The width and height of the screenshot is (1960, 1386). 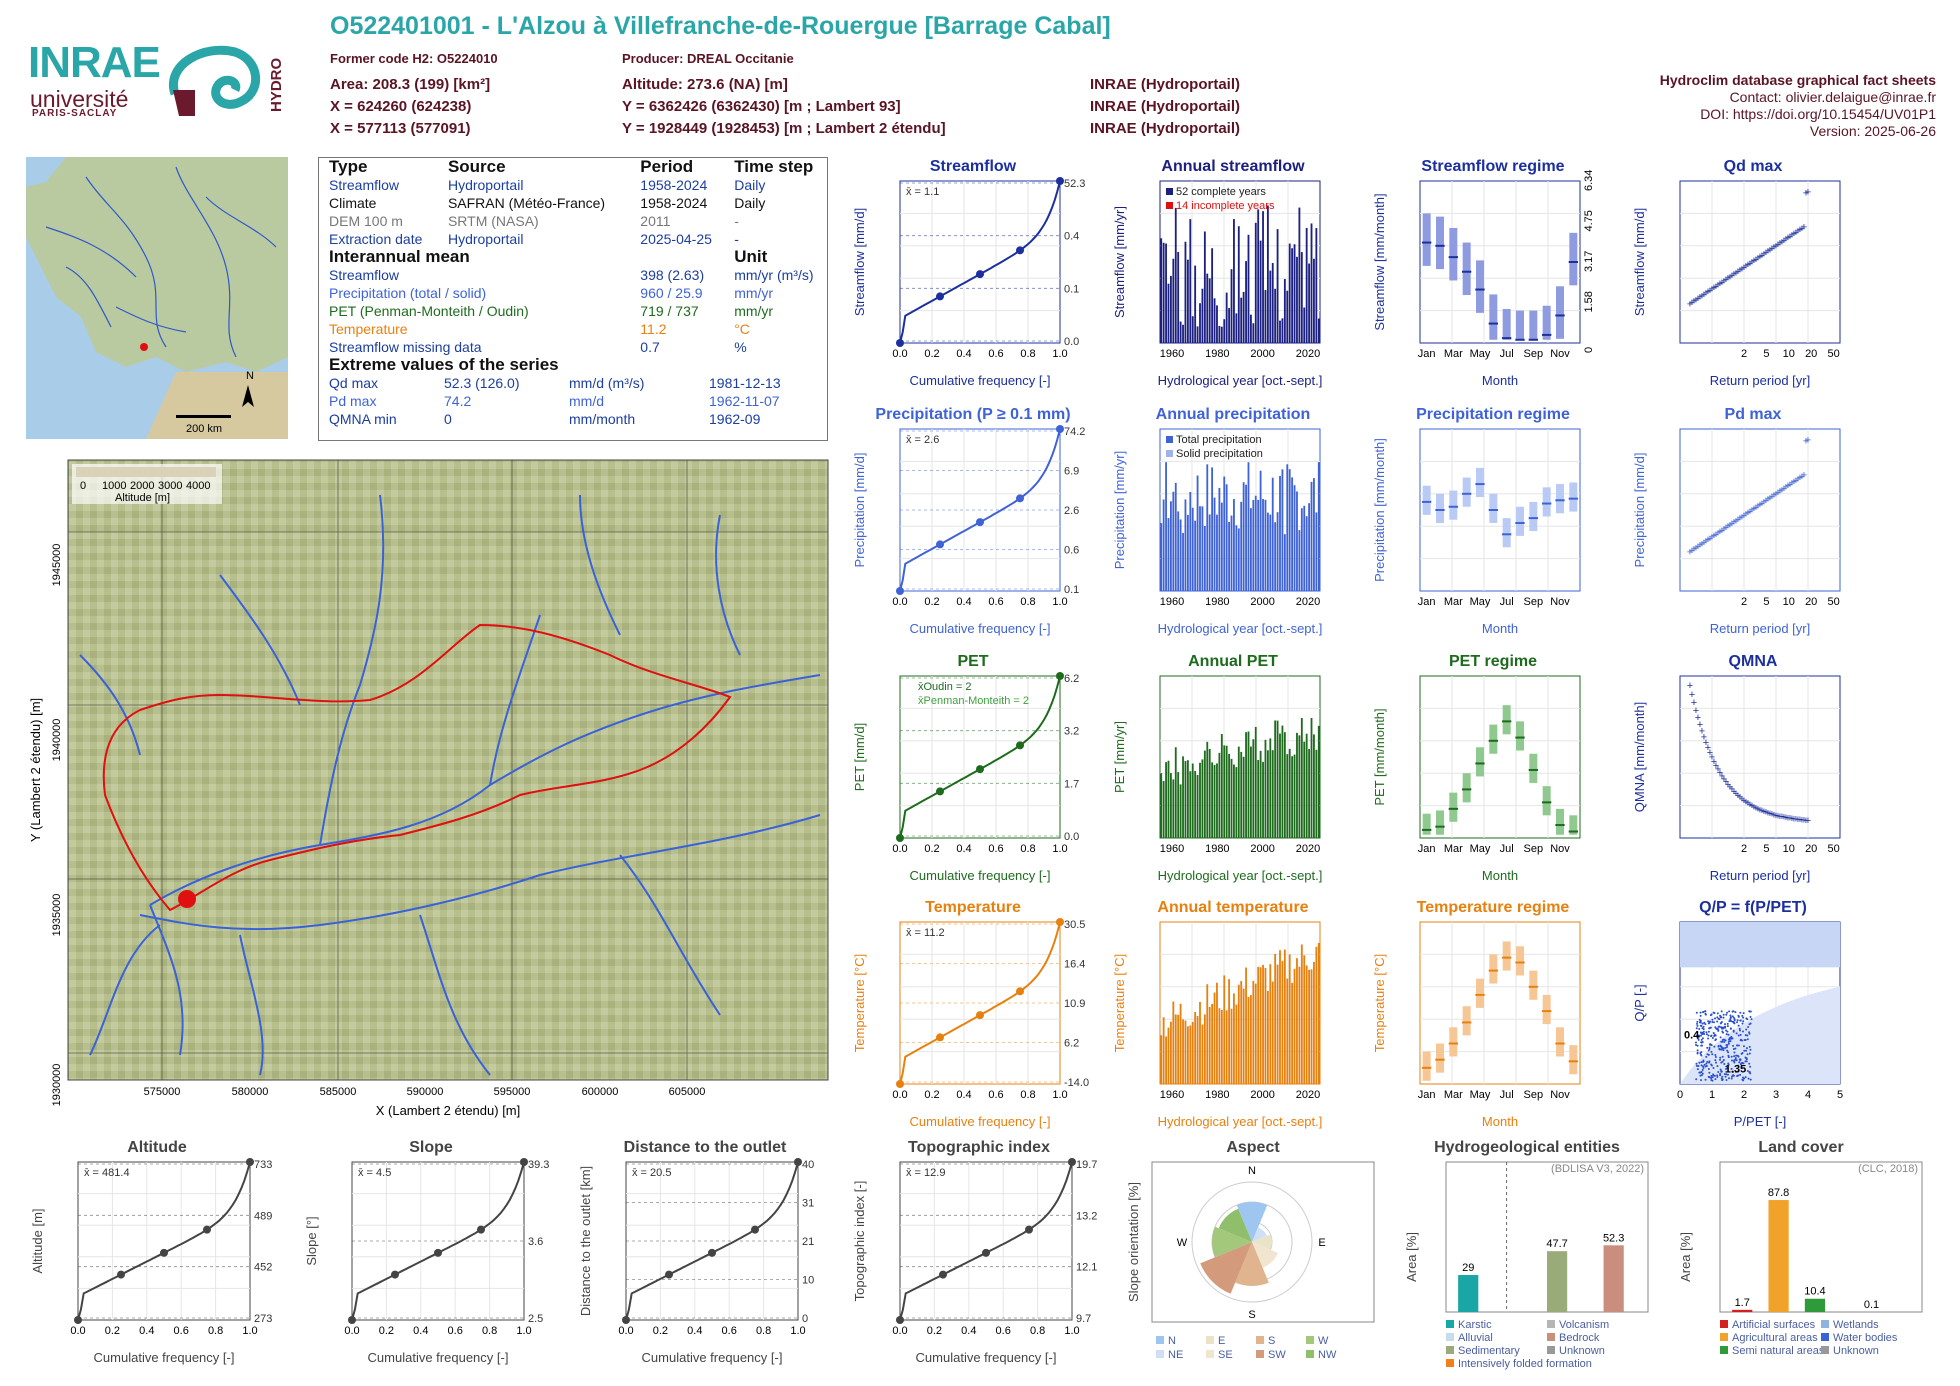 I want to click on slope-quantile-point, so click(x=481, y=1229).